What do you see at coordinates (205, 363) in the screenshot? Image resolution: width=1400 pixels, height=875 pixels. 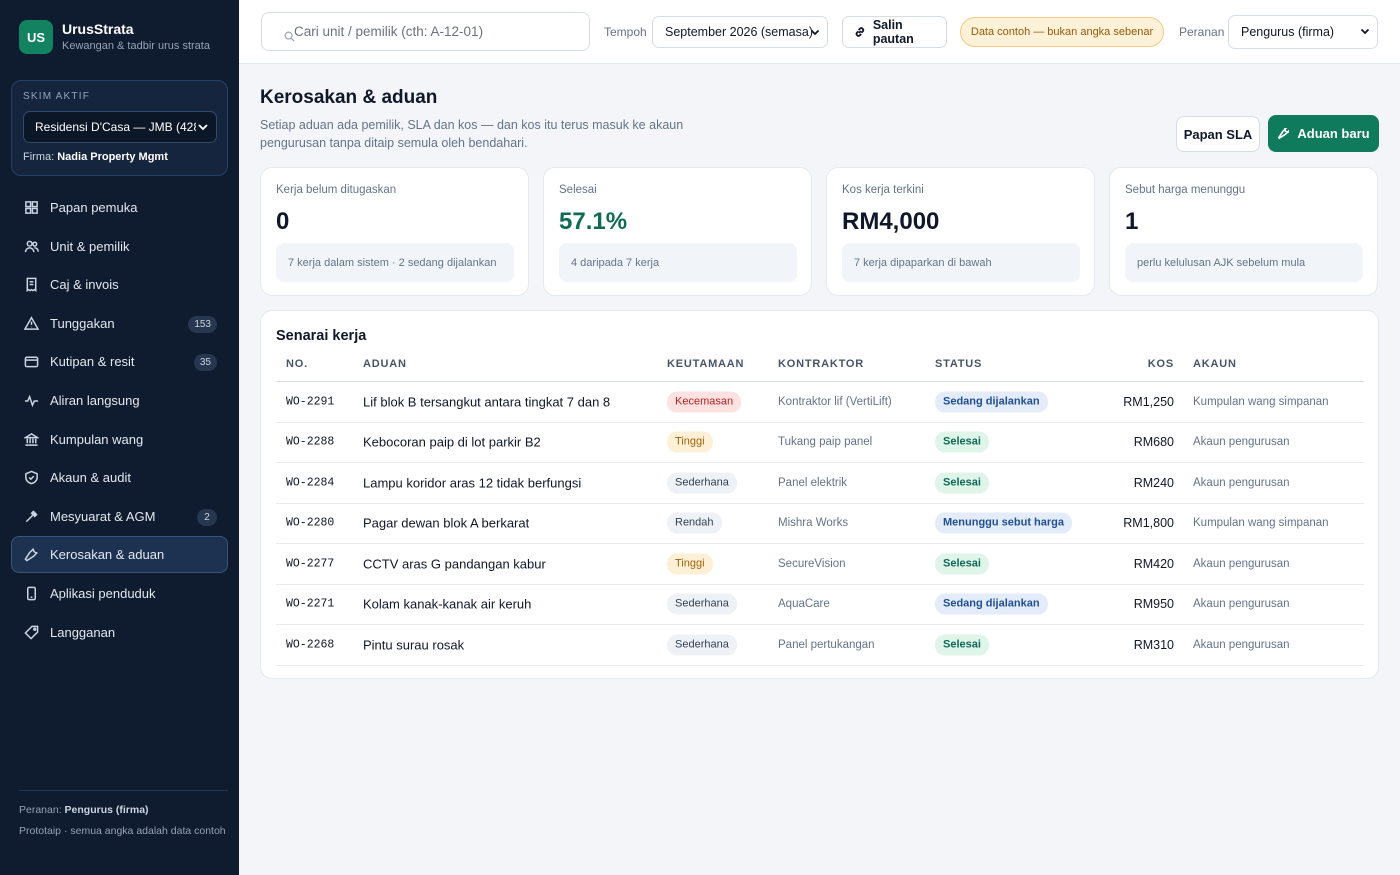 I see `count-badge: 35` at bounding box center [205, 363].